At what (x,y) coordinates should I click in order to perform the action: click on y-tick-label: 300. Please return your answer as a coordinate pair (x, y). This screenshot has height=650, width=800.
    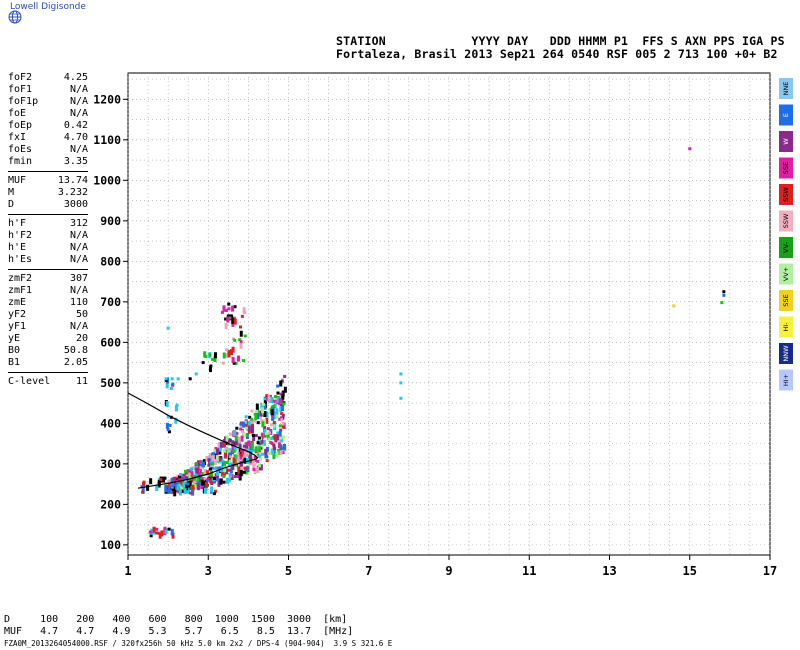
    Looking at the image, I should click on (110, 464).